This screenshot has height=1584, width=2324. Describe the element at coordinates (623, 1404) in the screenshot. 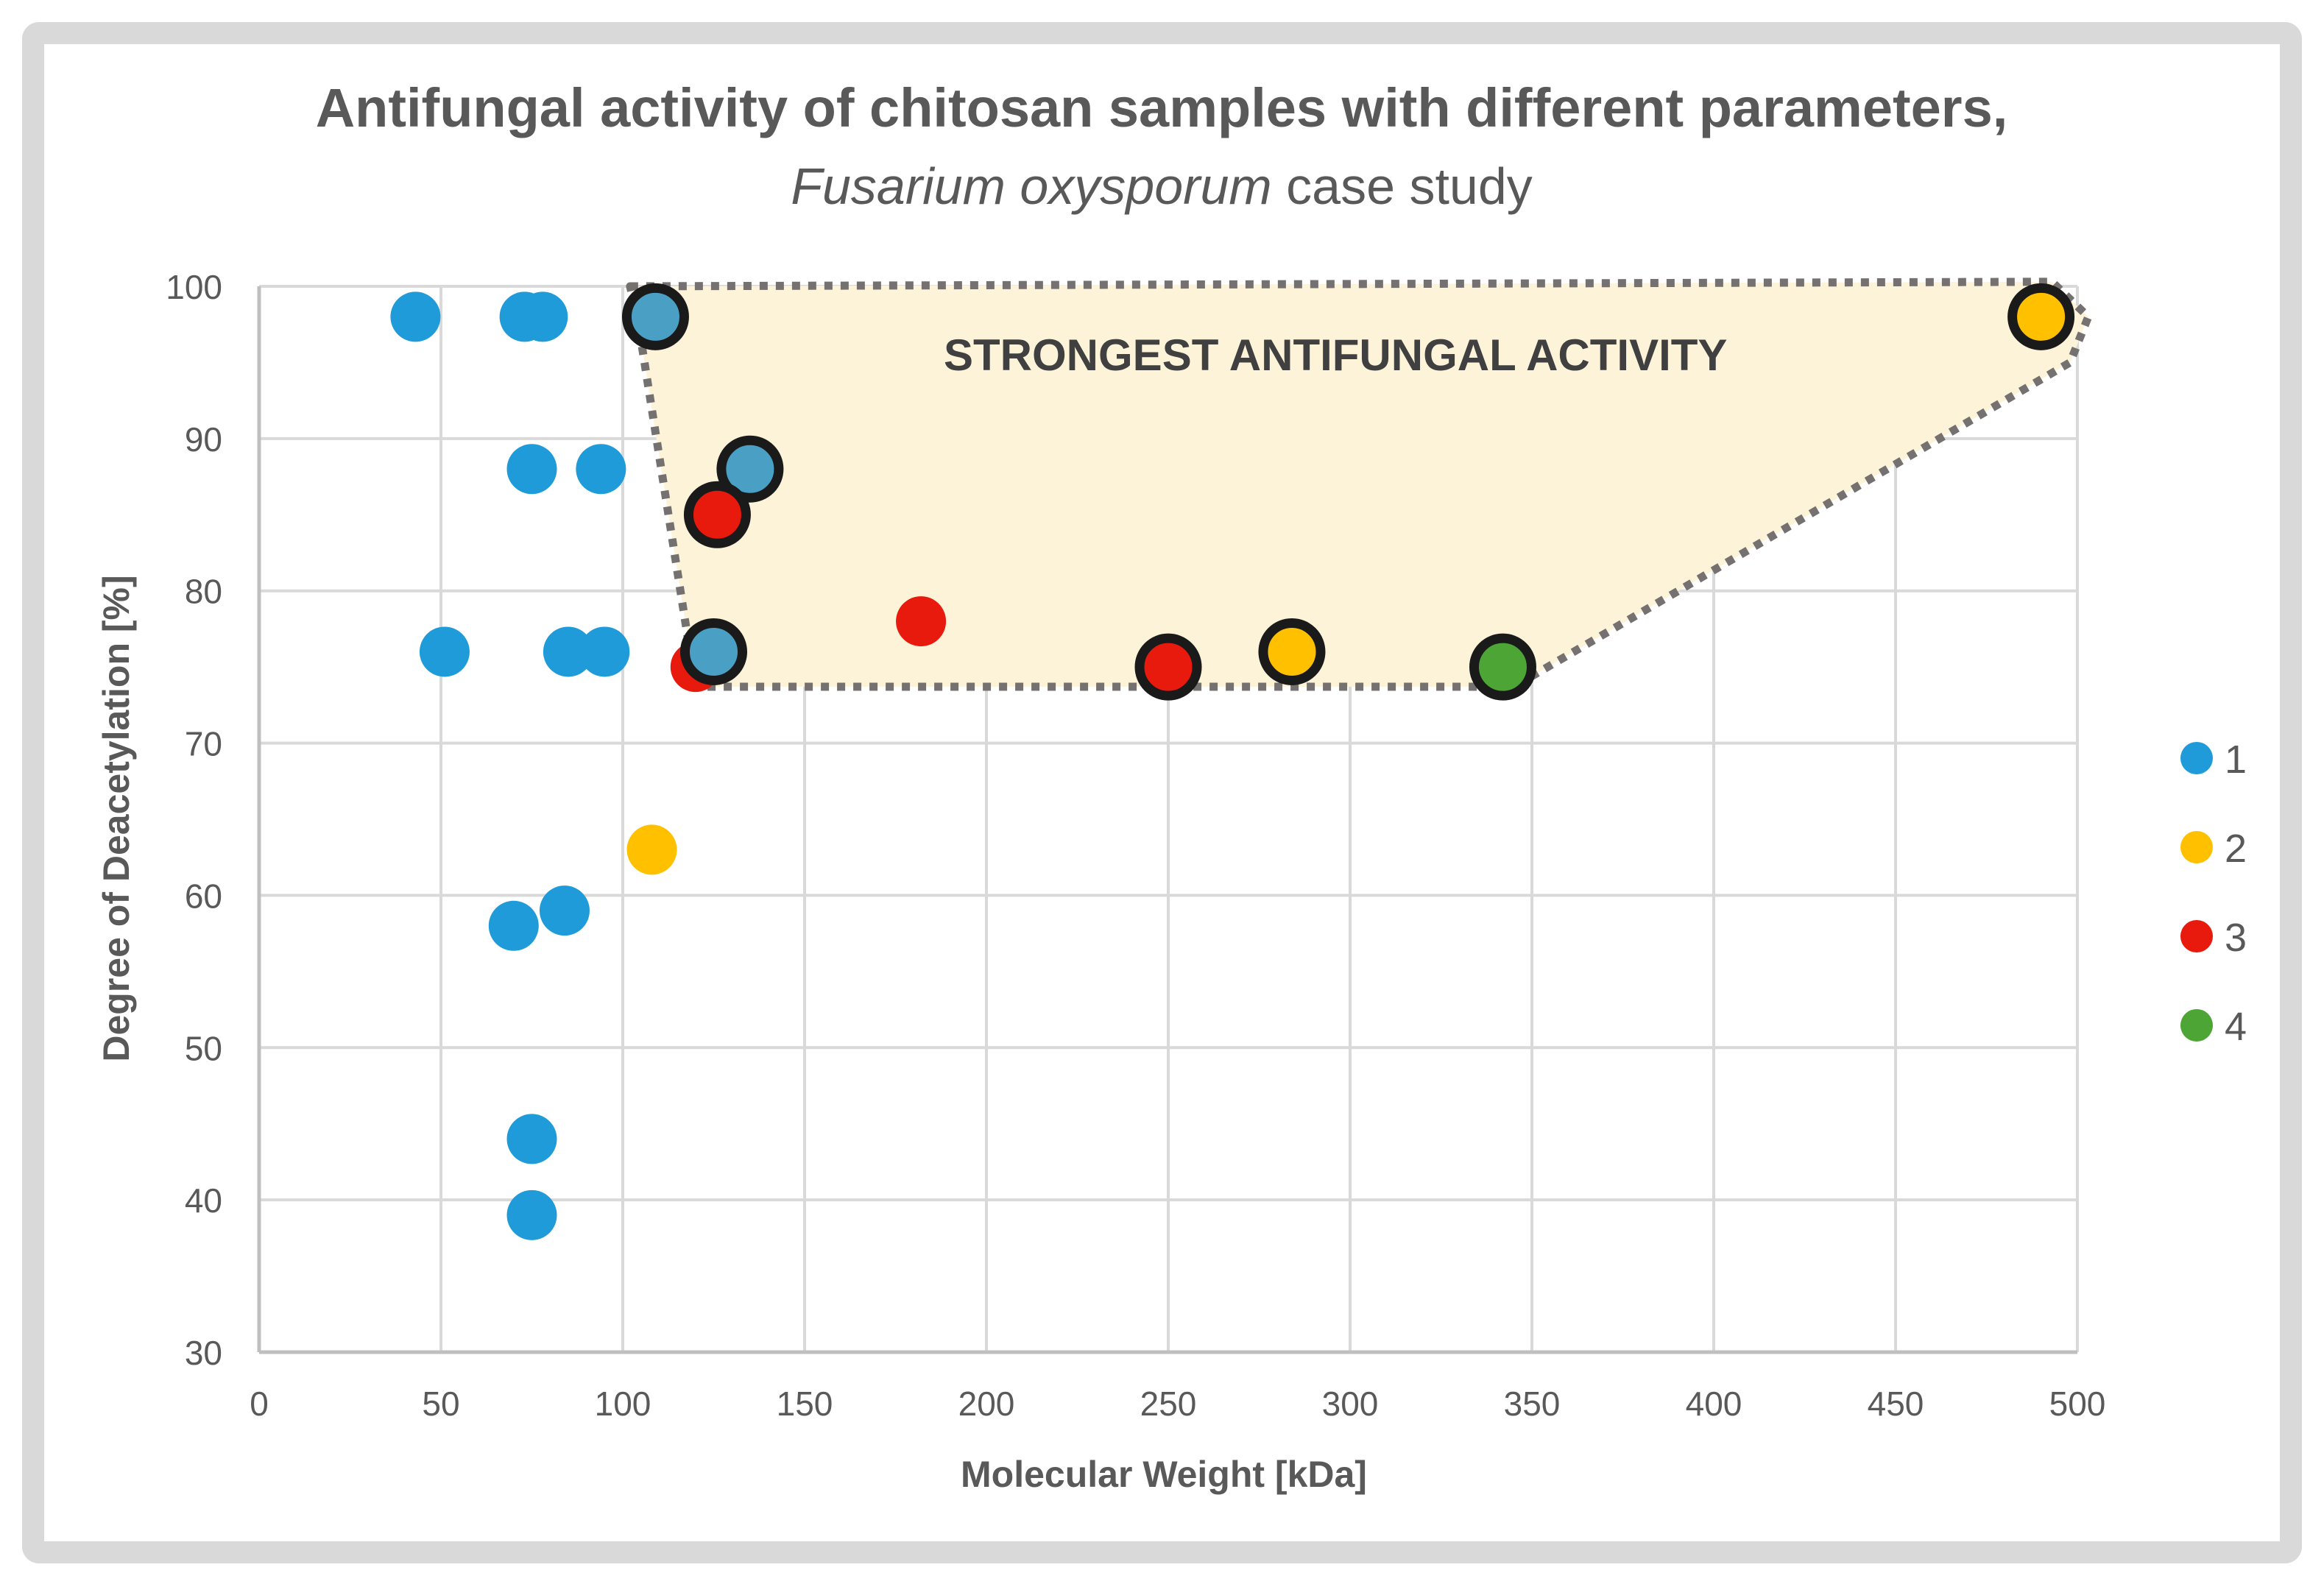

I see `x-tick-label-100: 100` at that location.